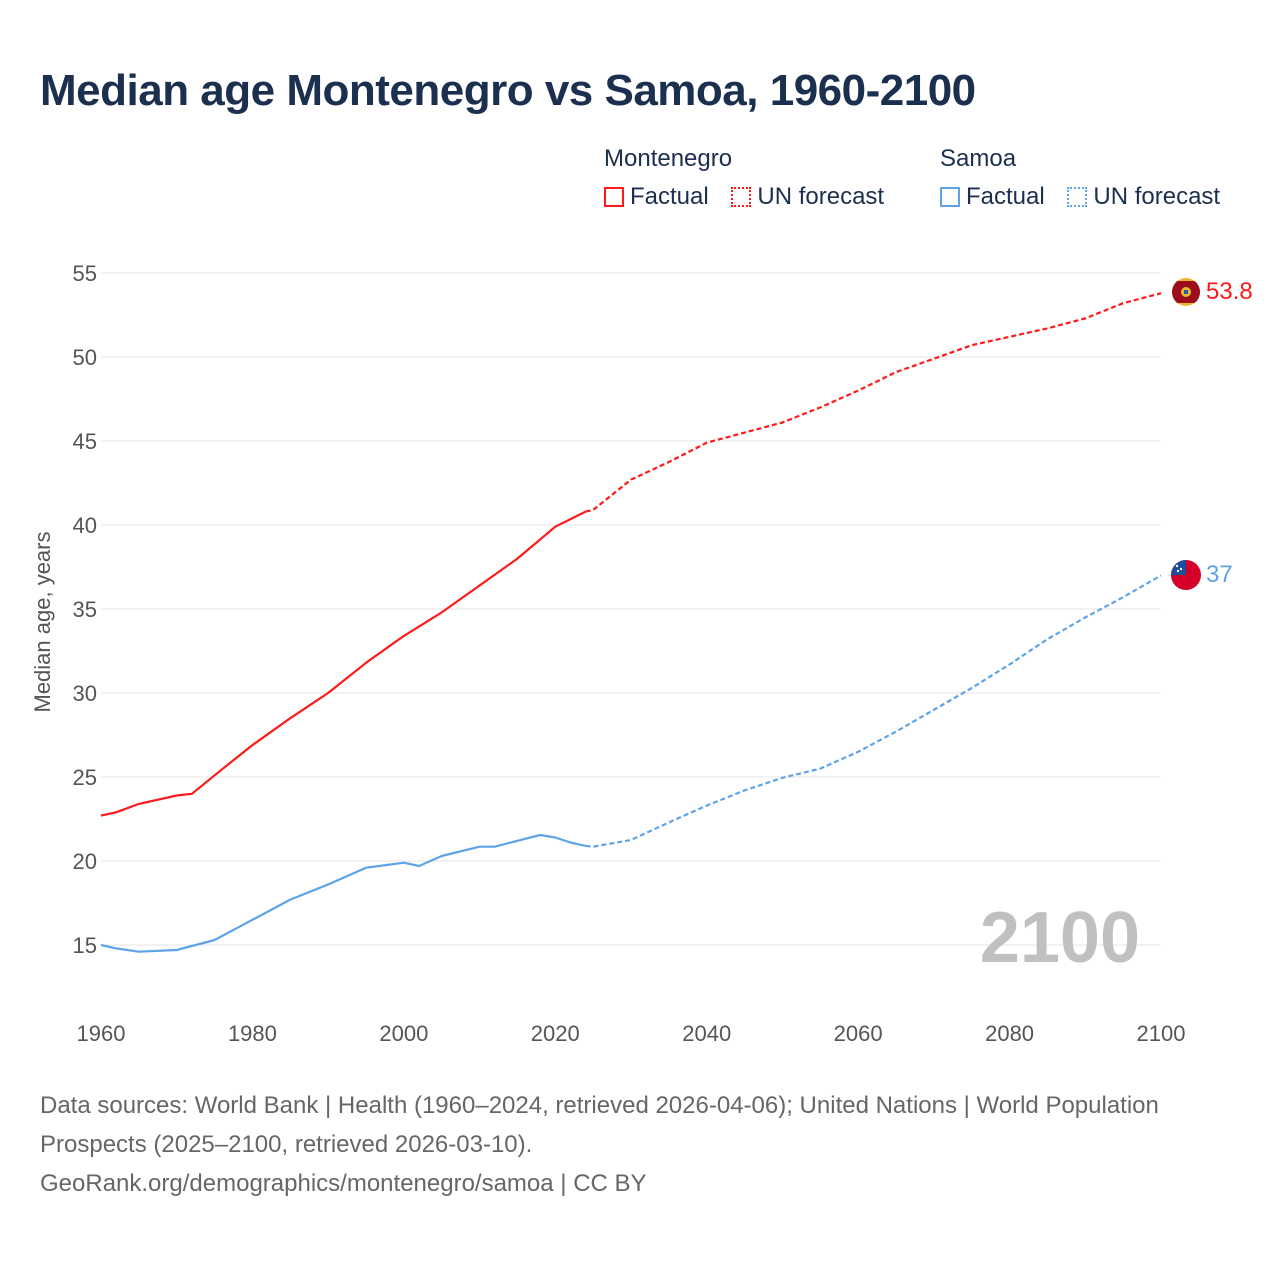 This screenshot has height=1280, width=1280. What do you see at coordinates (555, 1033) in the screenshot?
I see `x-tick-label: 2020` at bounding box center [555, 1033].